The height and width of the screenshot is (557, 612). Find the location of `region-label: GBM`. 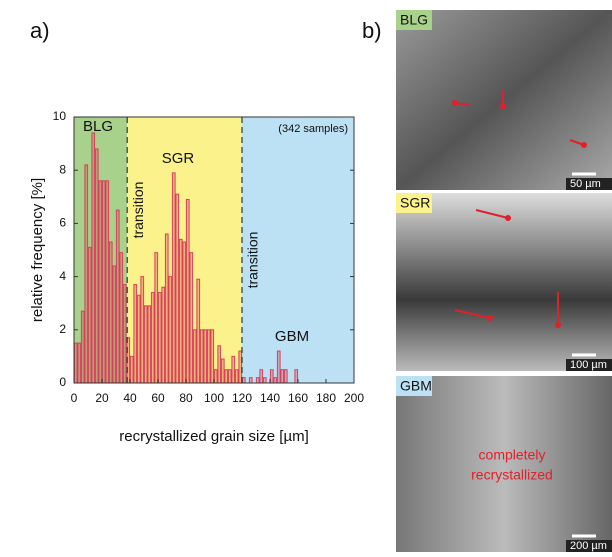

region-label: GBM is located at coordinates (292, 336).